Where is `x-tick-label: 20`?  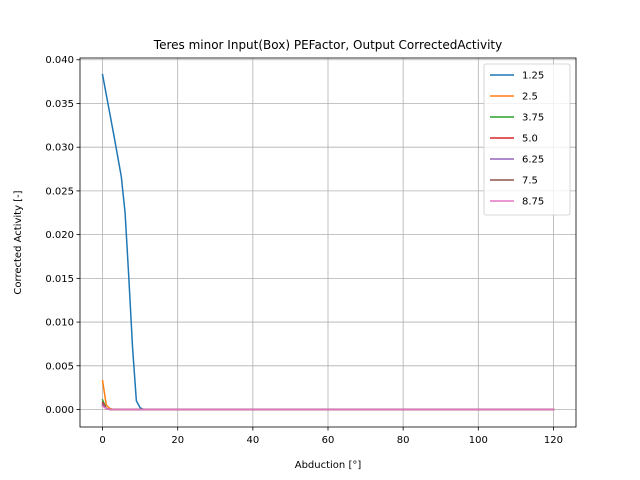 x-tick-label: 20 is located at coordinates (177, 440).